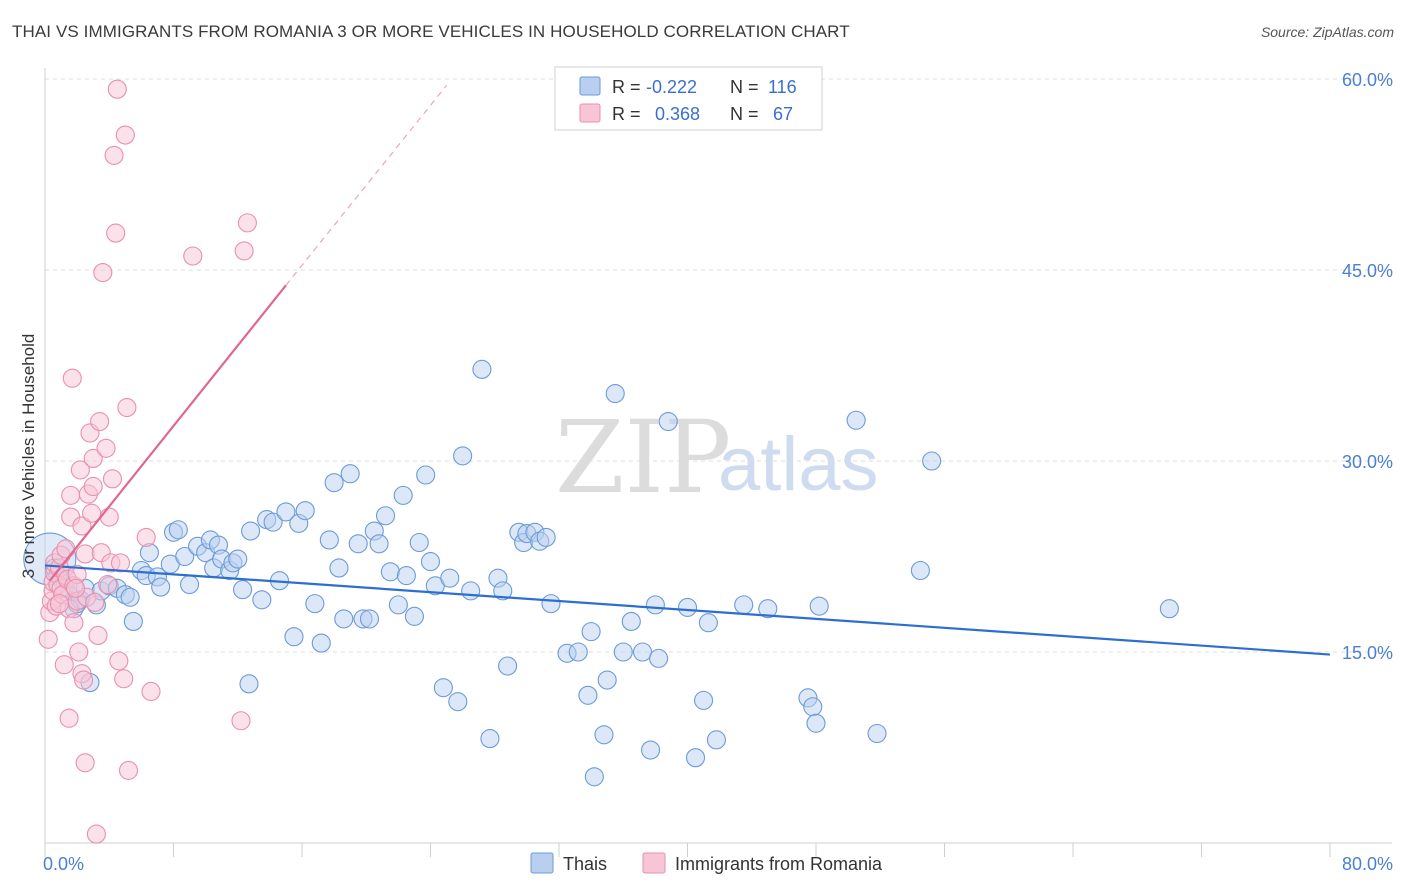 The width and height of the screenshot is (1406, 892). Describe the element at coordinates (779, 864) in the screenshot. I see `bottom-legend-romania: Immigrants from Romania` at that location.